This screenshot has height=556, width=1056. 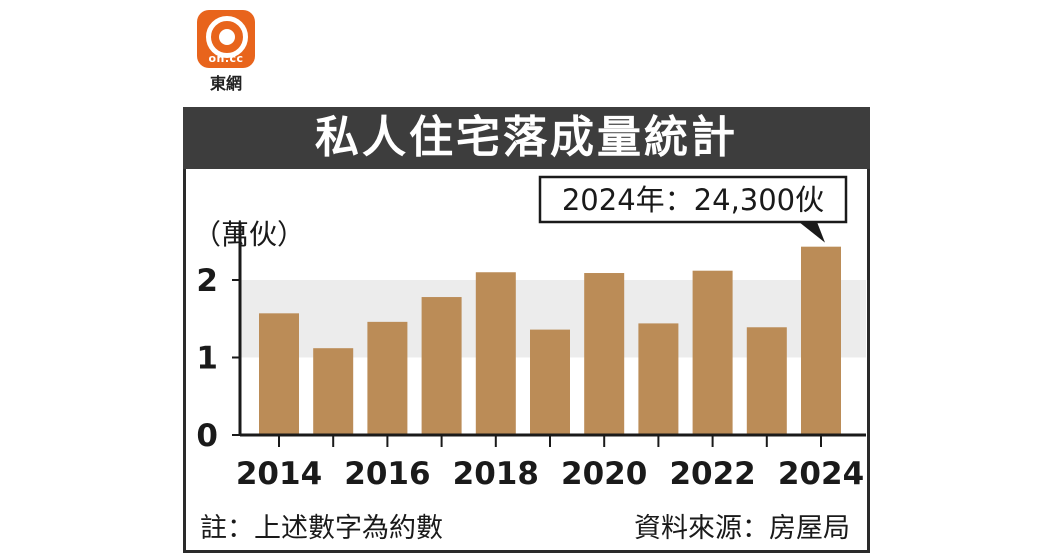 I want to click on on-cc-logo-icon: on.cc, so click(x=226, y=39).